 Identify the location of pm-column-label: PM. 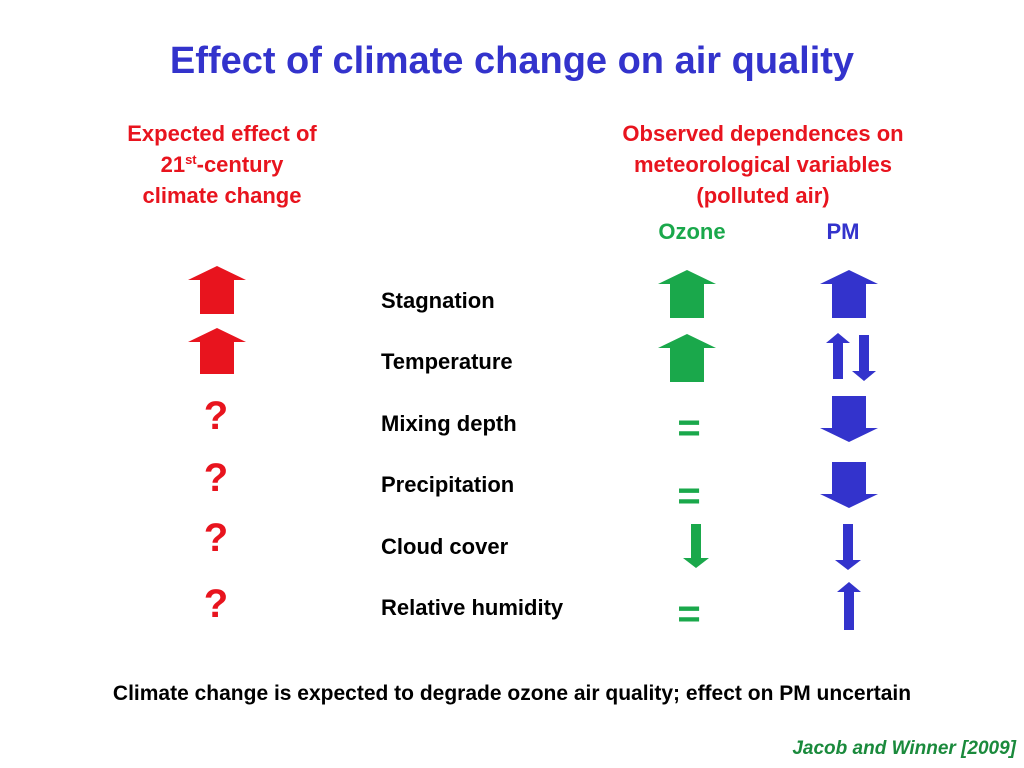
(843, 231).